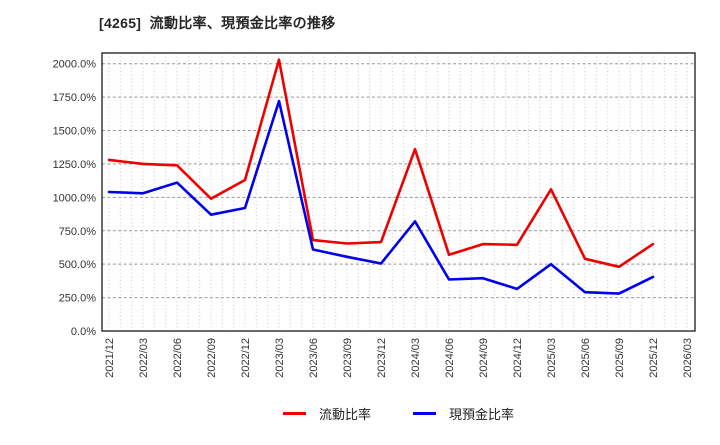 This screenshot has width=720, height=445. What do you see at coordinates (398, 413) in the screenshot?
I see `legend: 流動比率 現預金比率` at bounding box center [398, 413].